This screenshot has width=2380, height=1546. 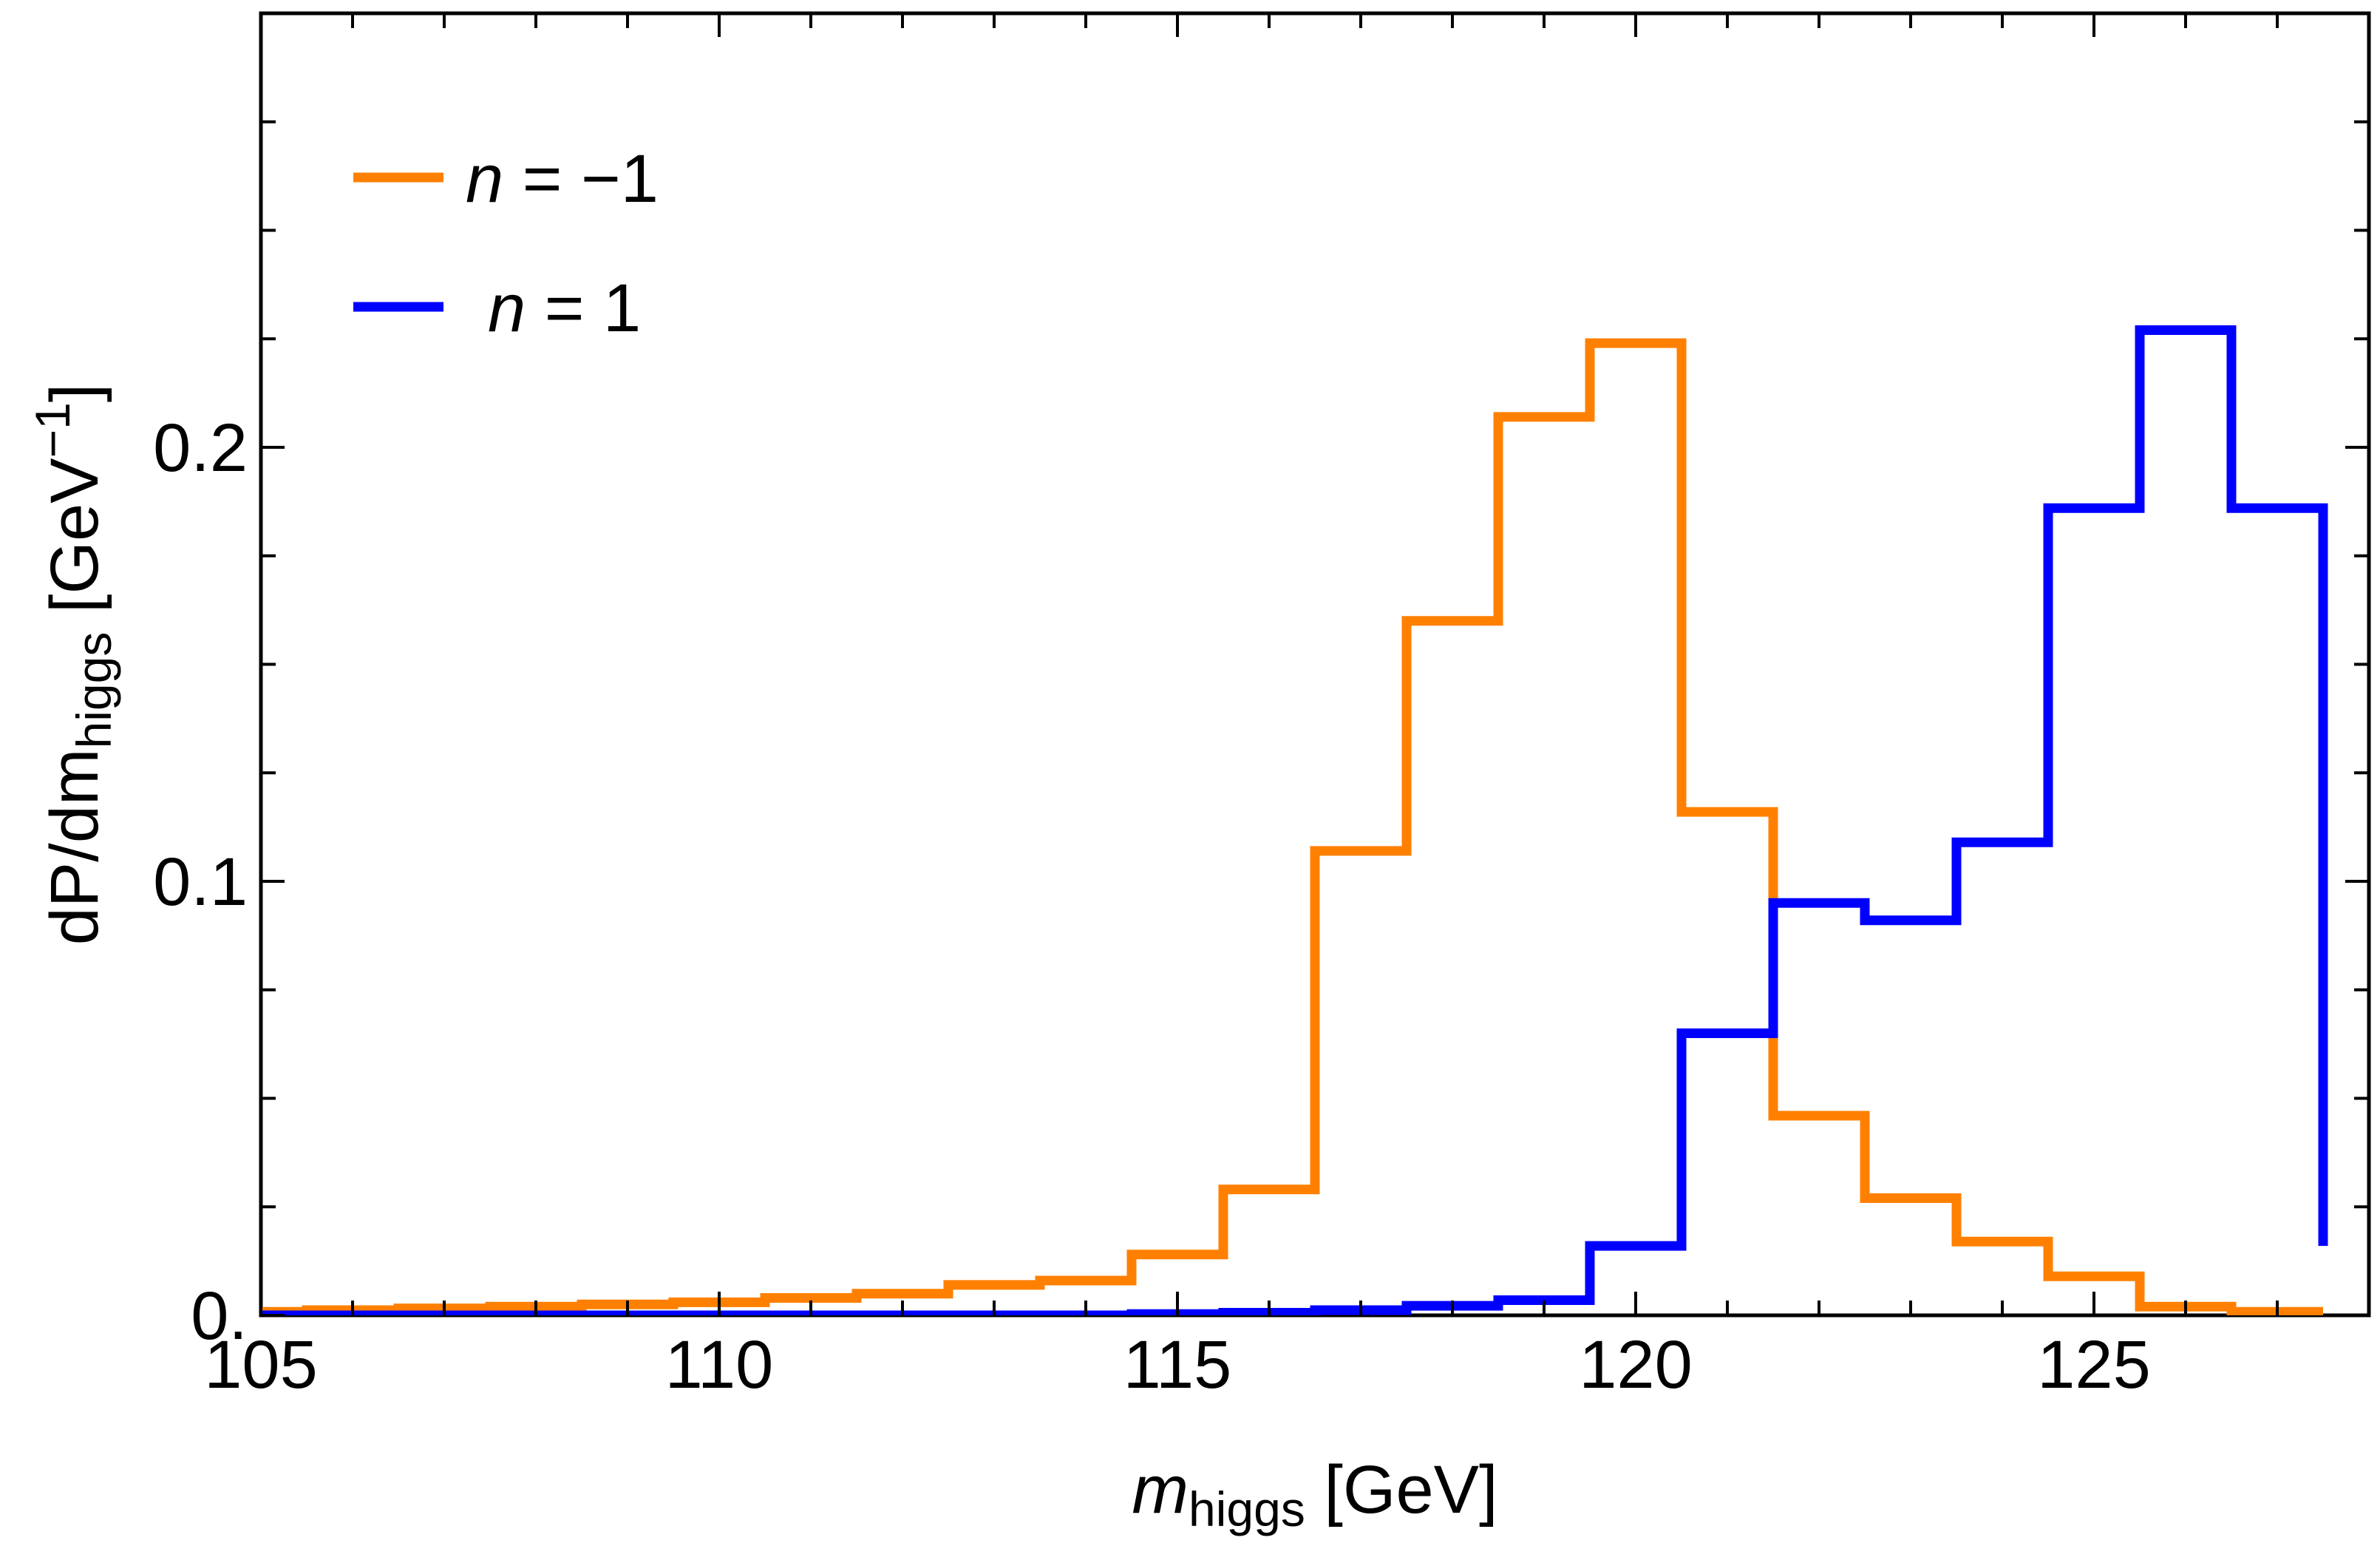 I want to click on y-axis-title-sup: −1, so click(x=52, y=430).